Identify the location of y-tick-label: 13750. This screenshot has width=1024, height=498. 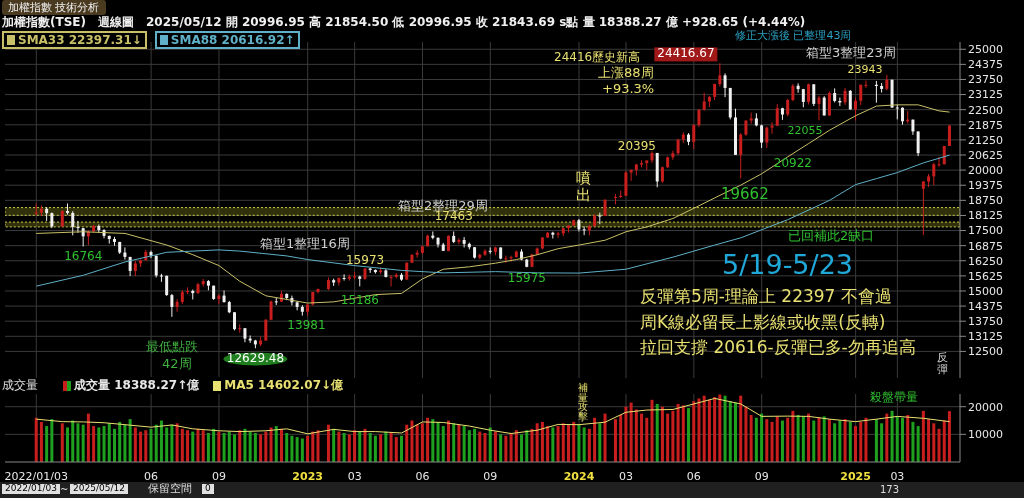
(985, 322).